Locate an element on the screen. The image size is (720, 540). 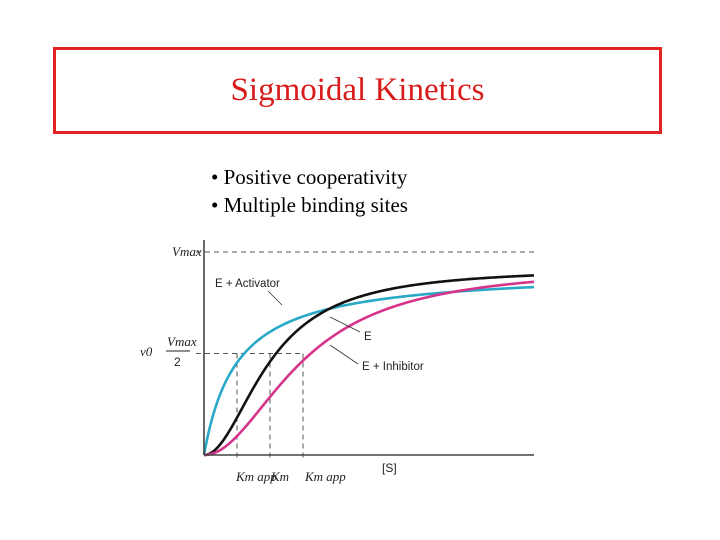
pointer-enzyme is located at coordinates (345, 324).